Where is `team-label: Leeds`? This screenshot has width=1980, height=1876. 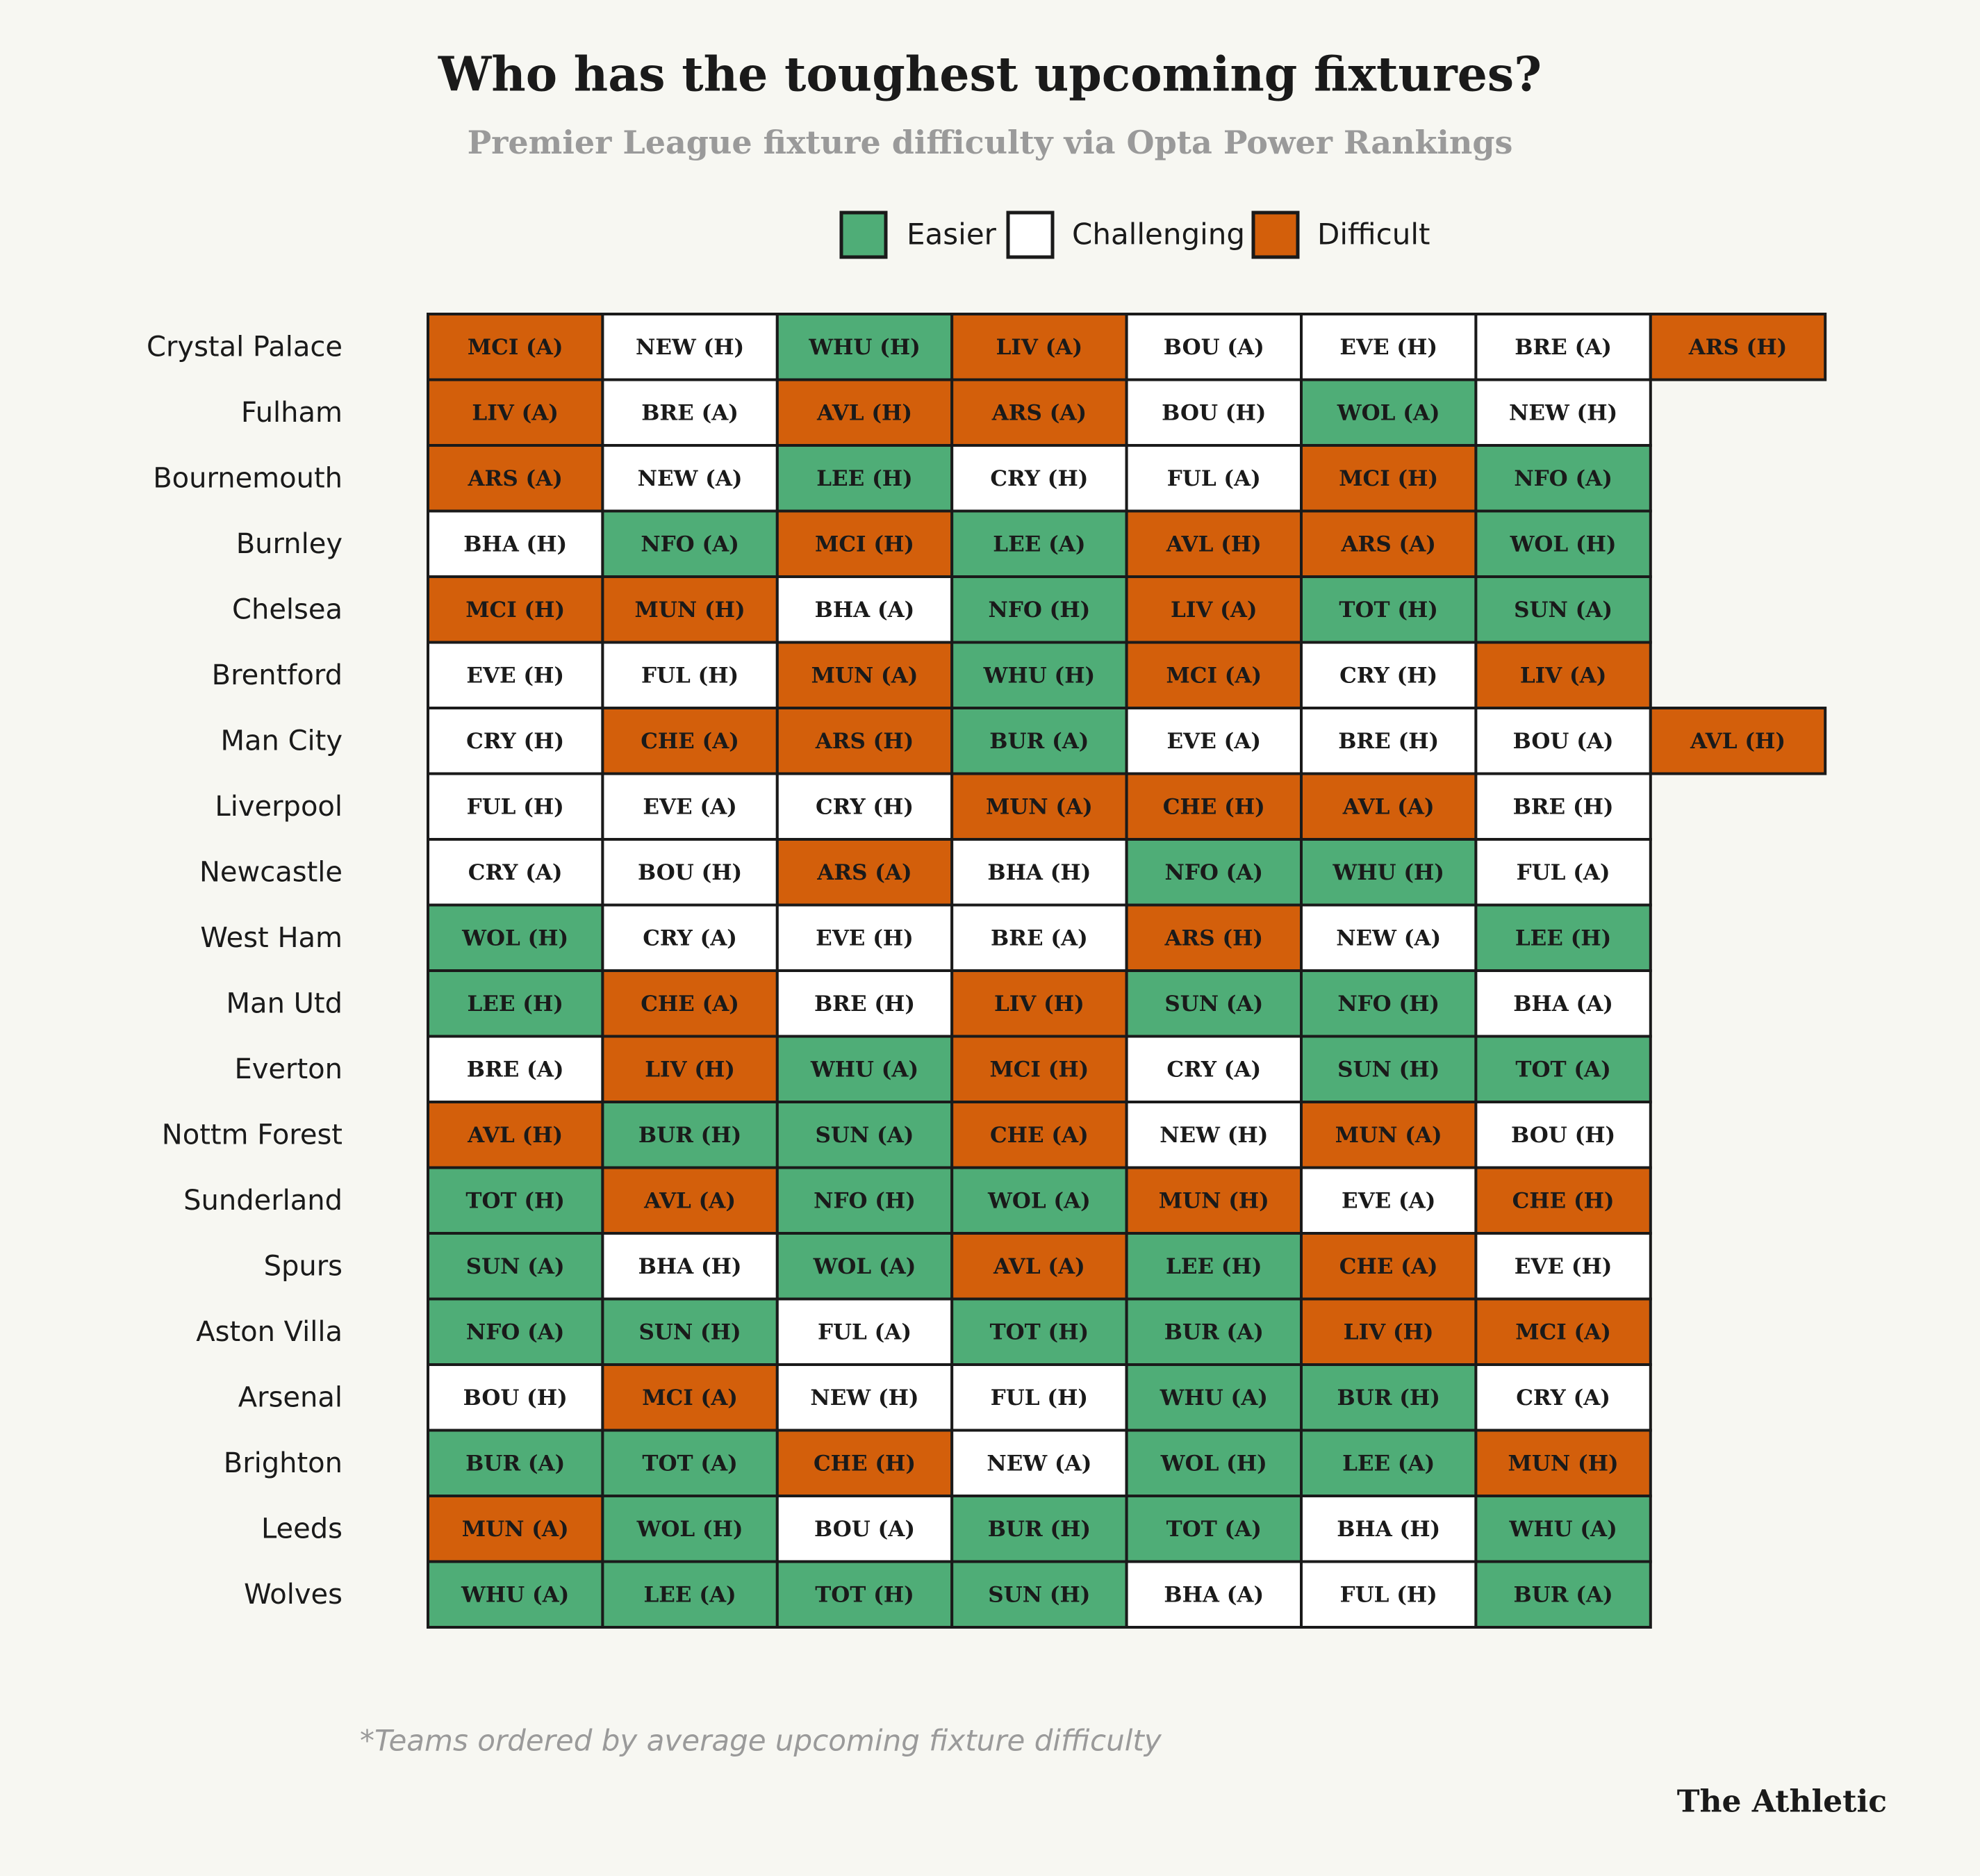
team-label: Leeds is located at coordinates (302, 1529).